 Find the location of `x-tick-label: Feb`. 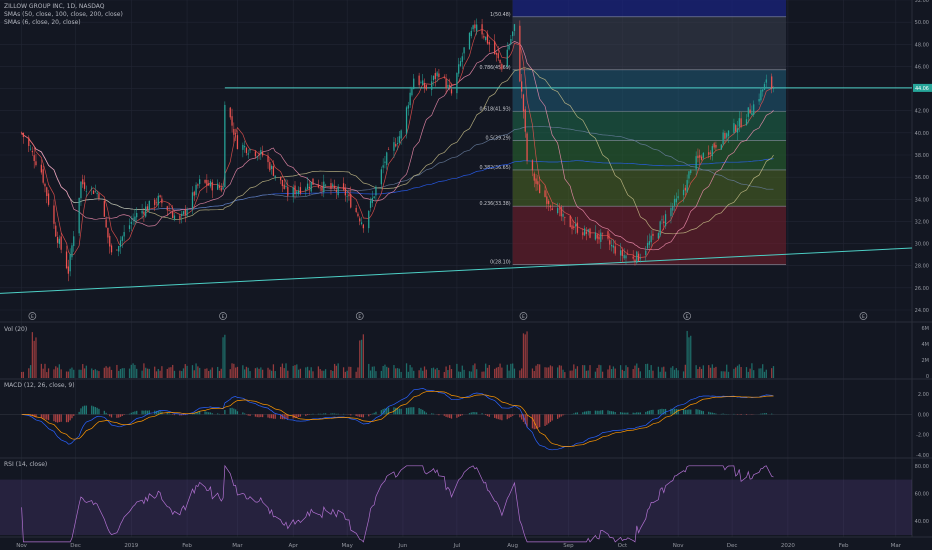

x-tick-label: Feb is located at coordinates (187, 546).